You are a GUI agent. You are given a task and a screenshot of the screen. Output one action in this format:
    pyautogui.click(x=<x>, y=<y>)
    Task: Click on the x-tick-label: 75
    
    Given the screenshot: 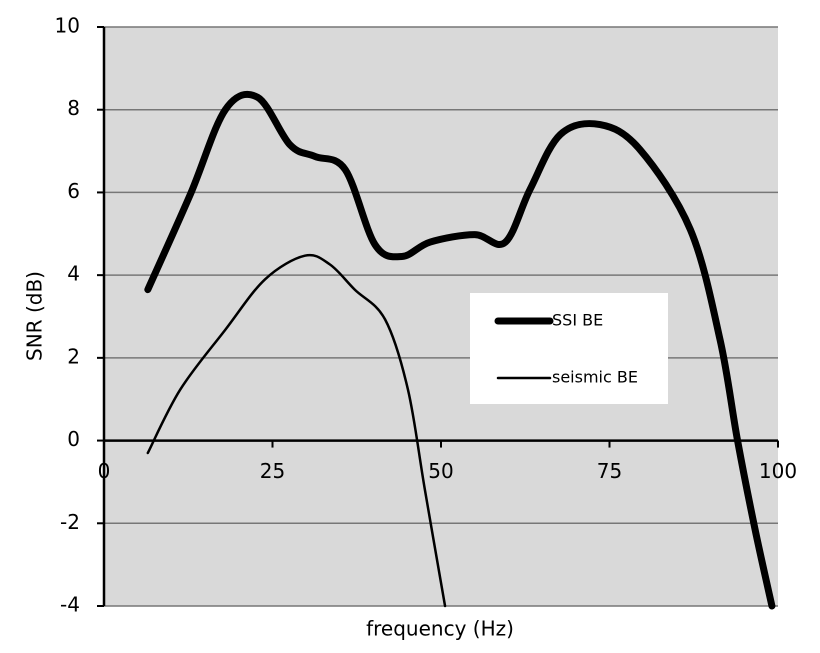 What is the action you would take?
    pyautogui.click(x=609, y=471)
    